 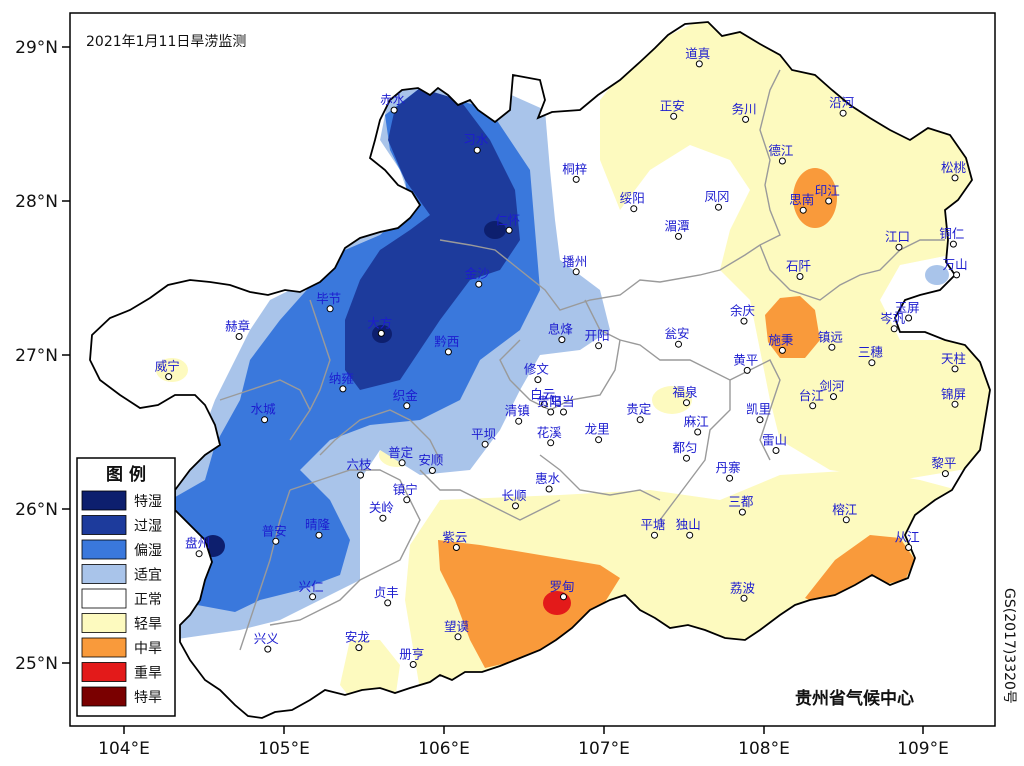 What do you see at coordinates (842, 106) in the screenshot?
I see `station-marker: 沿河` at bounding box center [842, 106].